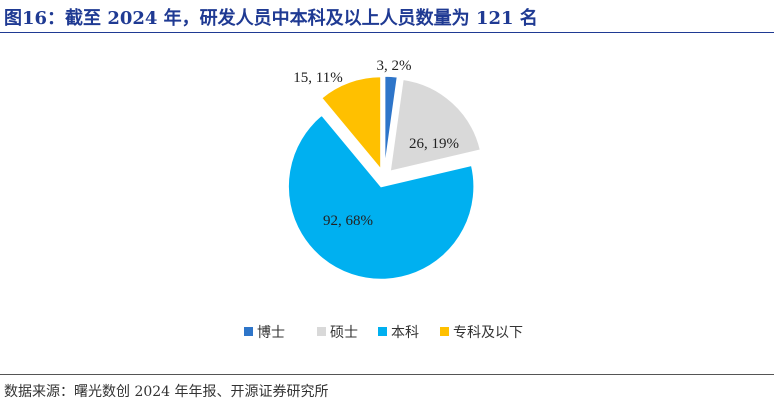  I want to click on pie-slices, so click(384, 178).